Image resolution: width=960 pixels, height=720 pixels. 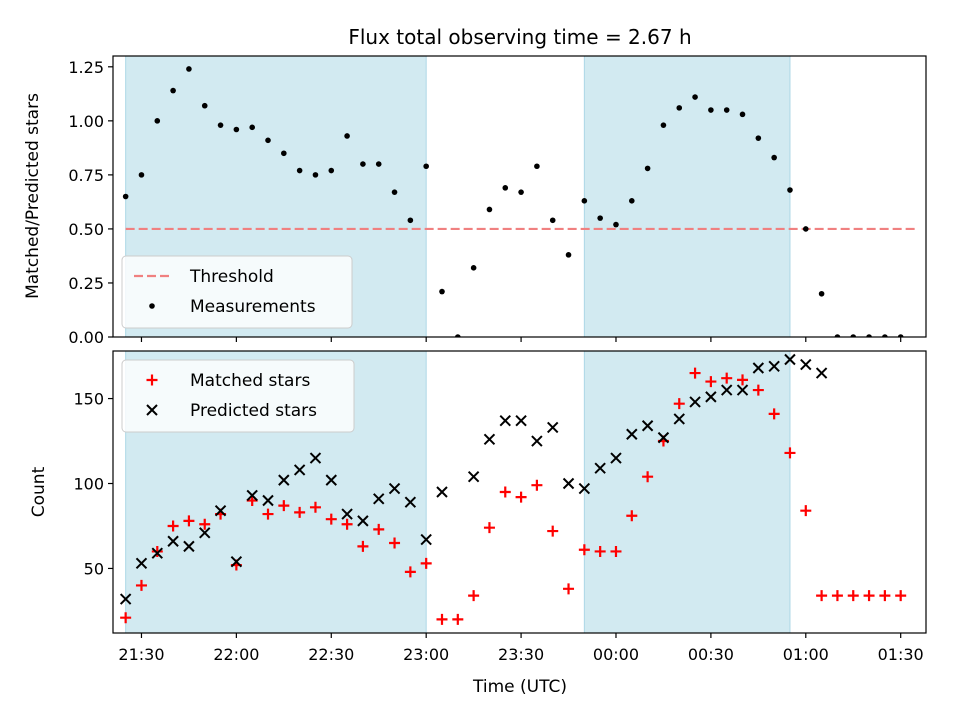 What do you see at coordinates (231, 277) in the screenshot?
I see `legend-label: Threshold` at bounding box center [231, 277].